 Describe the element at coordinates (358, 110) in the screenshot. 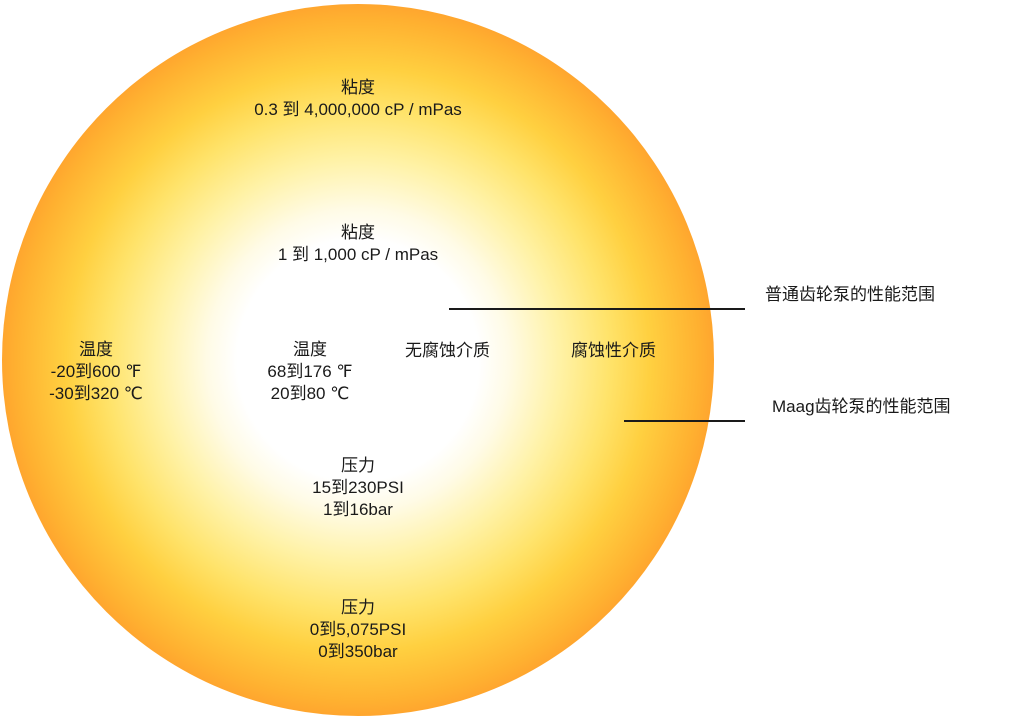

I see `outer-viscosity-value: 0.3 到 4,000,000 cP / mPas` at that location.